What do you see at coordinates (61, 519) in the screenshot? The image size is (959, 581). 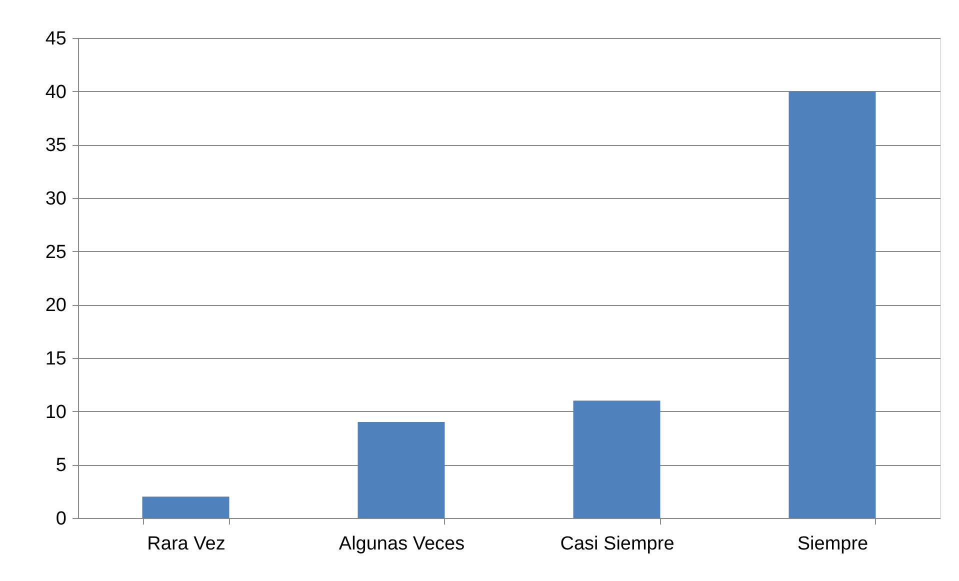 I see `y-tick-label: 0` at bounding box center [61, 519].